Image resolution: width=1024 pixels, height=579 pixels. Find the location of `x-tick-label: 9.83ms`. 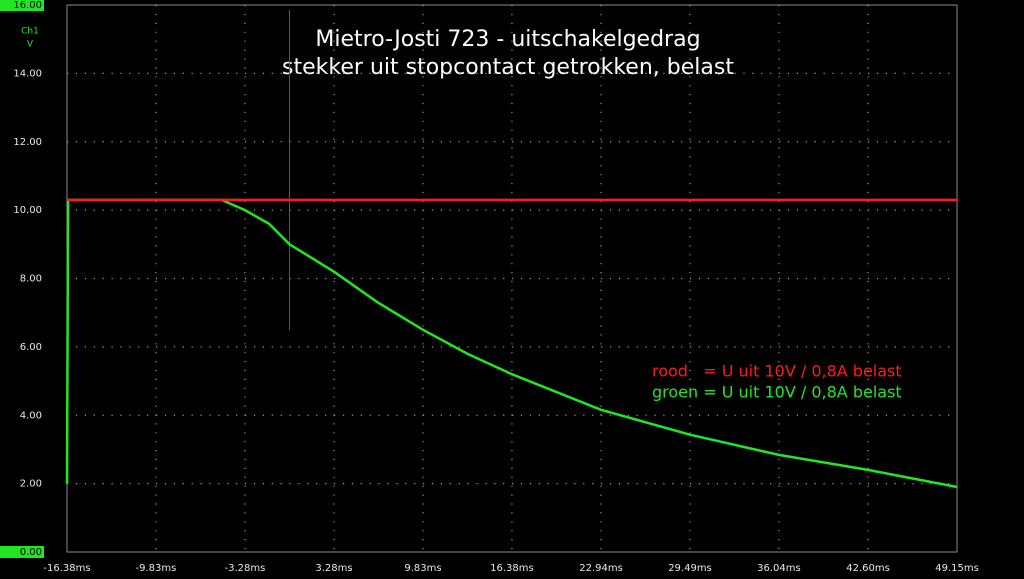

x-tick-label: 9.83ms is located at coordinates (422, 568).